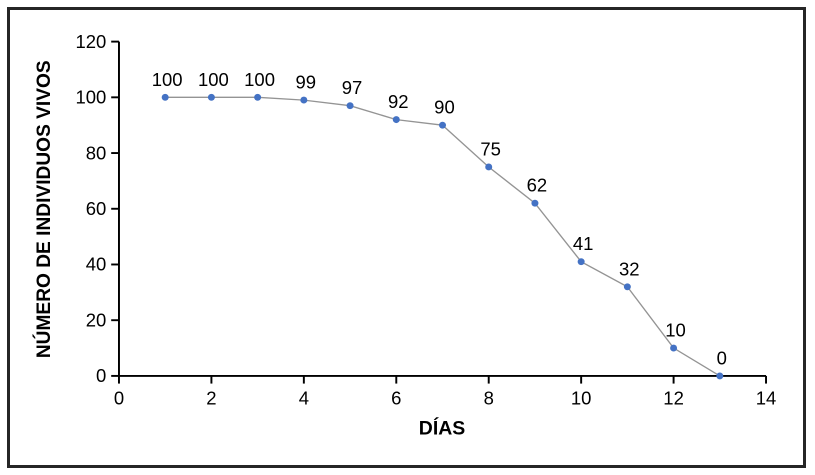 The image size is (815, 475). I want to click on y-tick-label: 80, so click(96, 152).